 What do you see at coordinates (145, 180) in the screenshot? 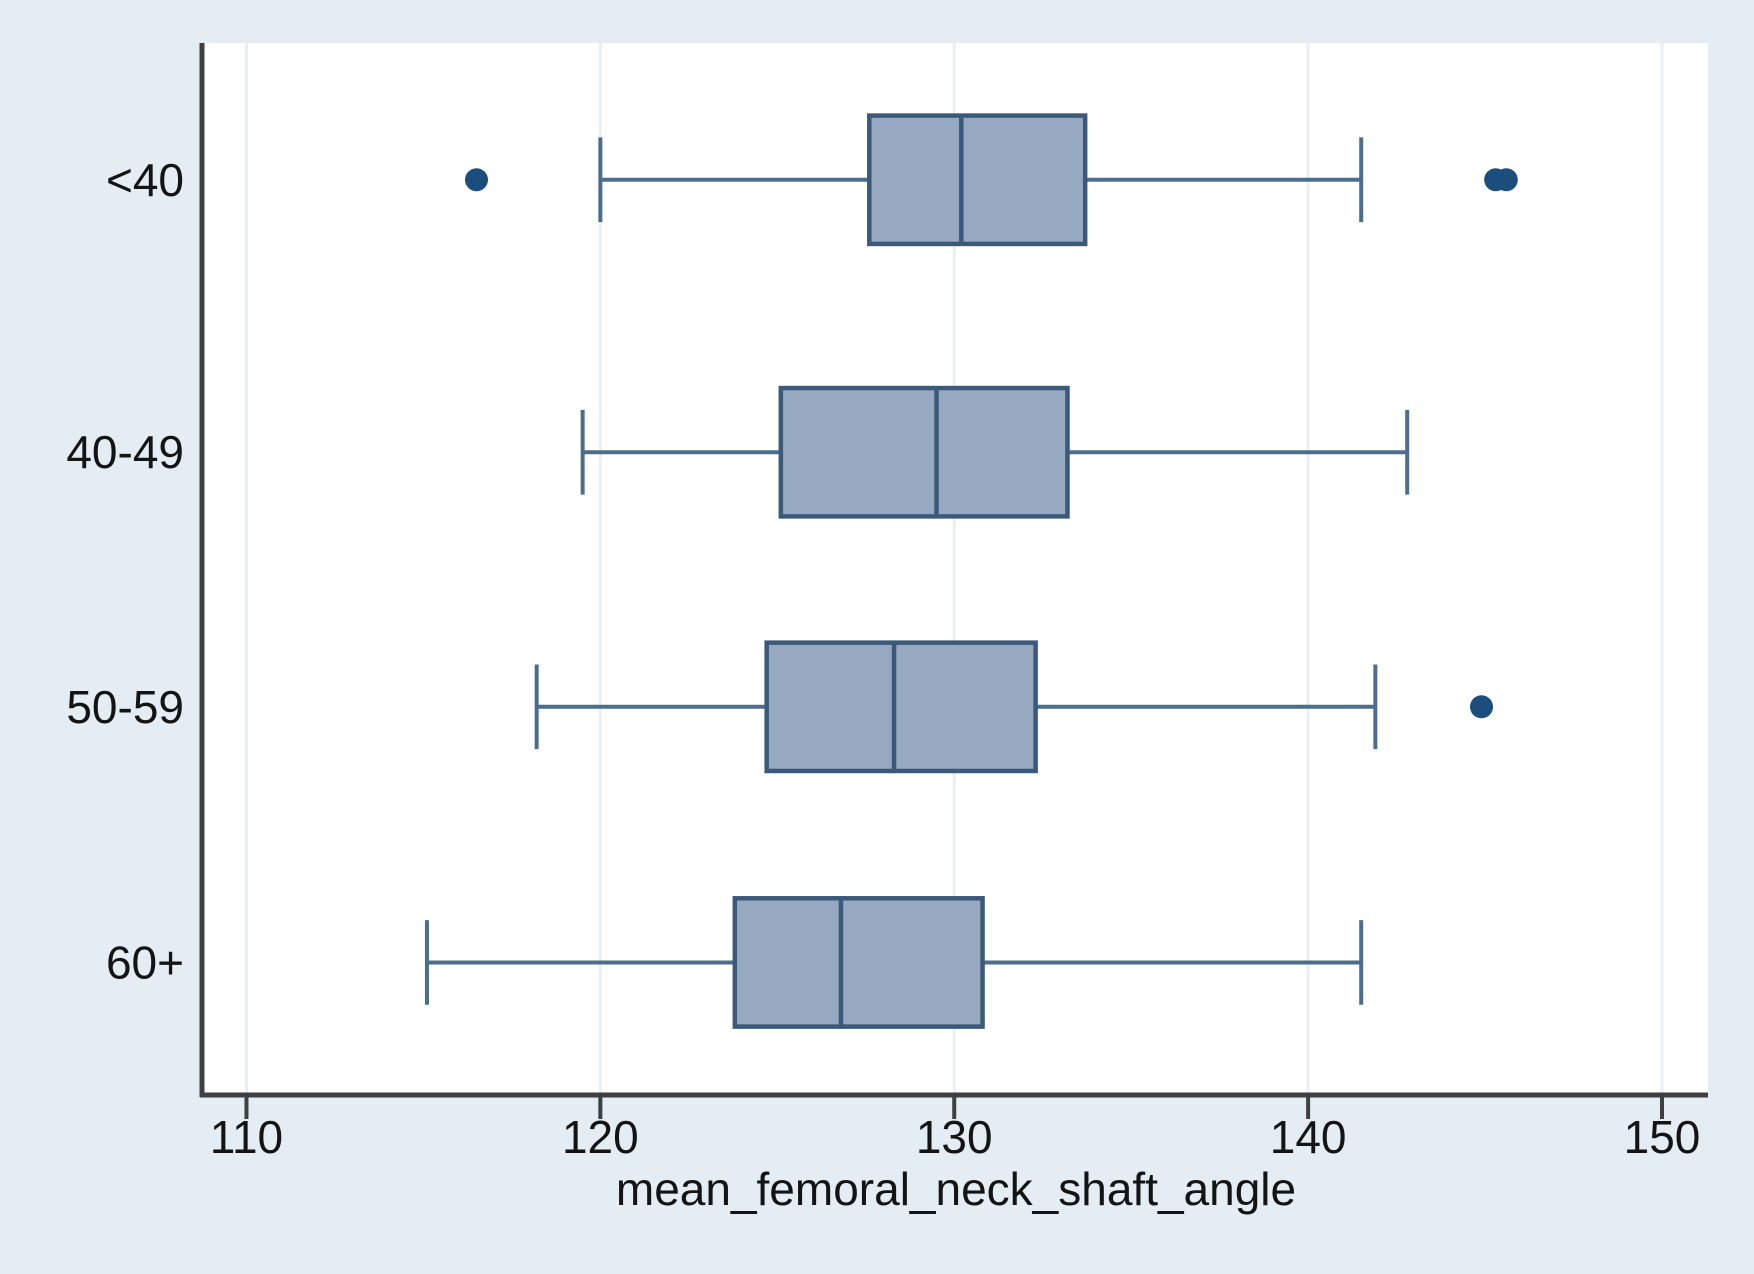
I see `y-category-label-<40: <40` at bounding box center [145, 180].